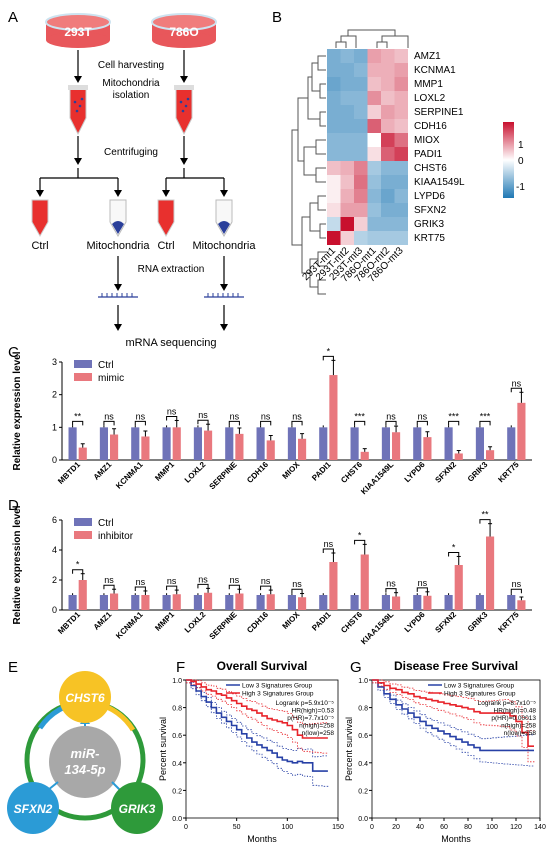 Image resolution: width=550 pixels, height=855 pixels. What do you see at coordinates (237, 827) in the screenshot?
I see `x-tick-label: 50` at bounding box center [237, 827].